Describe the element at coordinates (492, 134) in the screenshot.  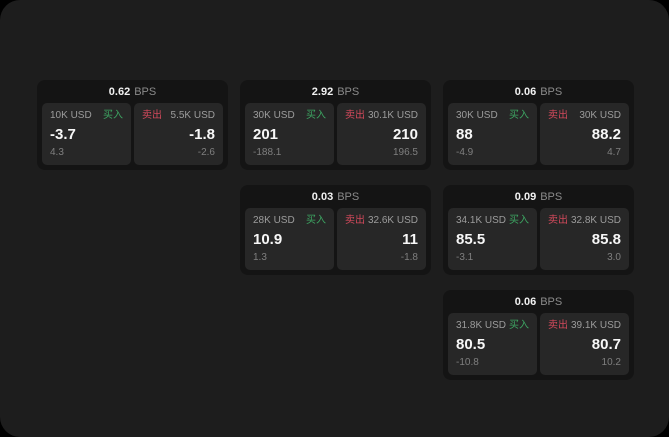
I see `buy-tile: 30K USD 买入 88 -4.9` at that location.